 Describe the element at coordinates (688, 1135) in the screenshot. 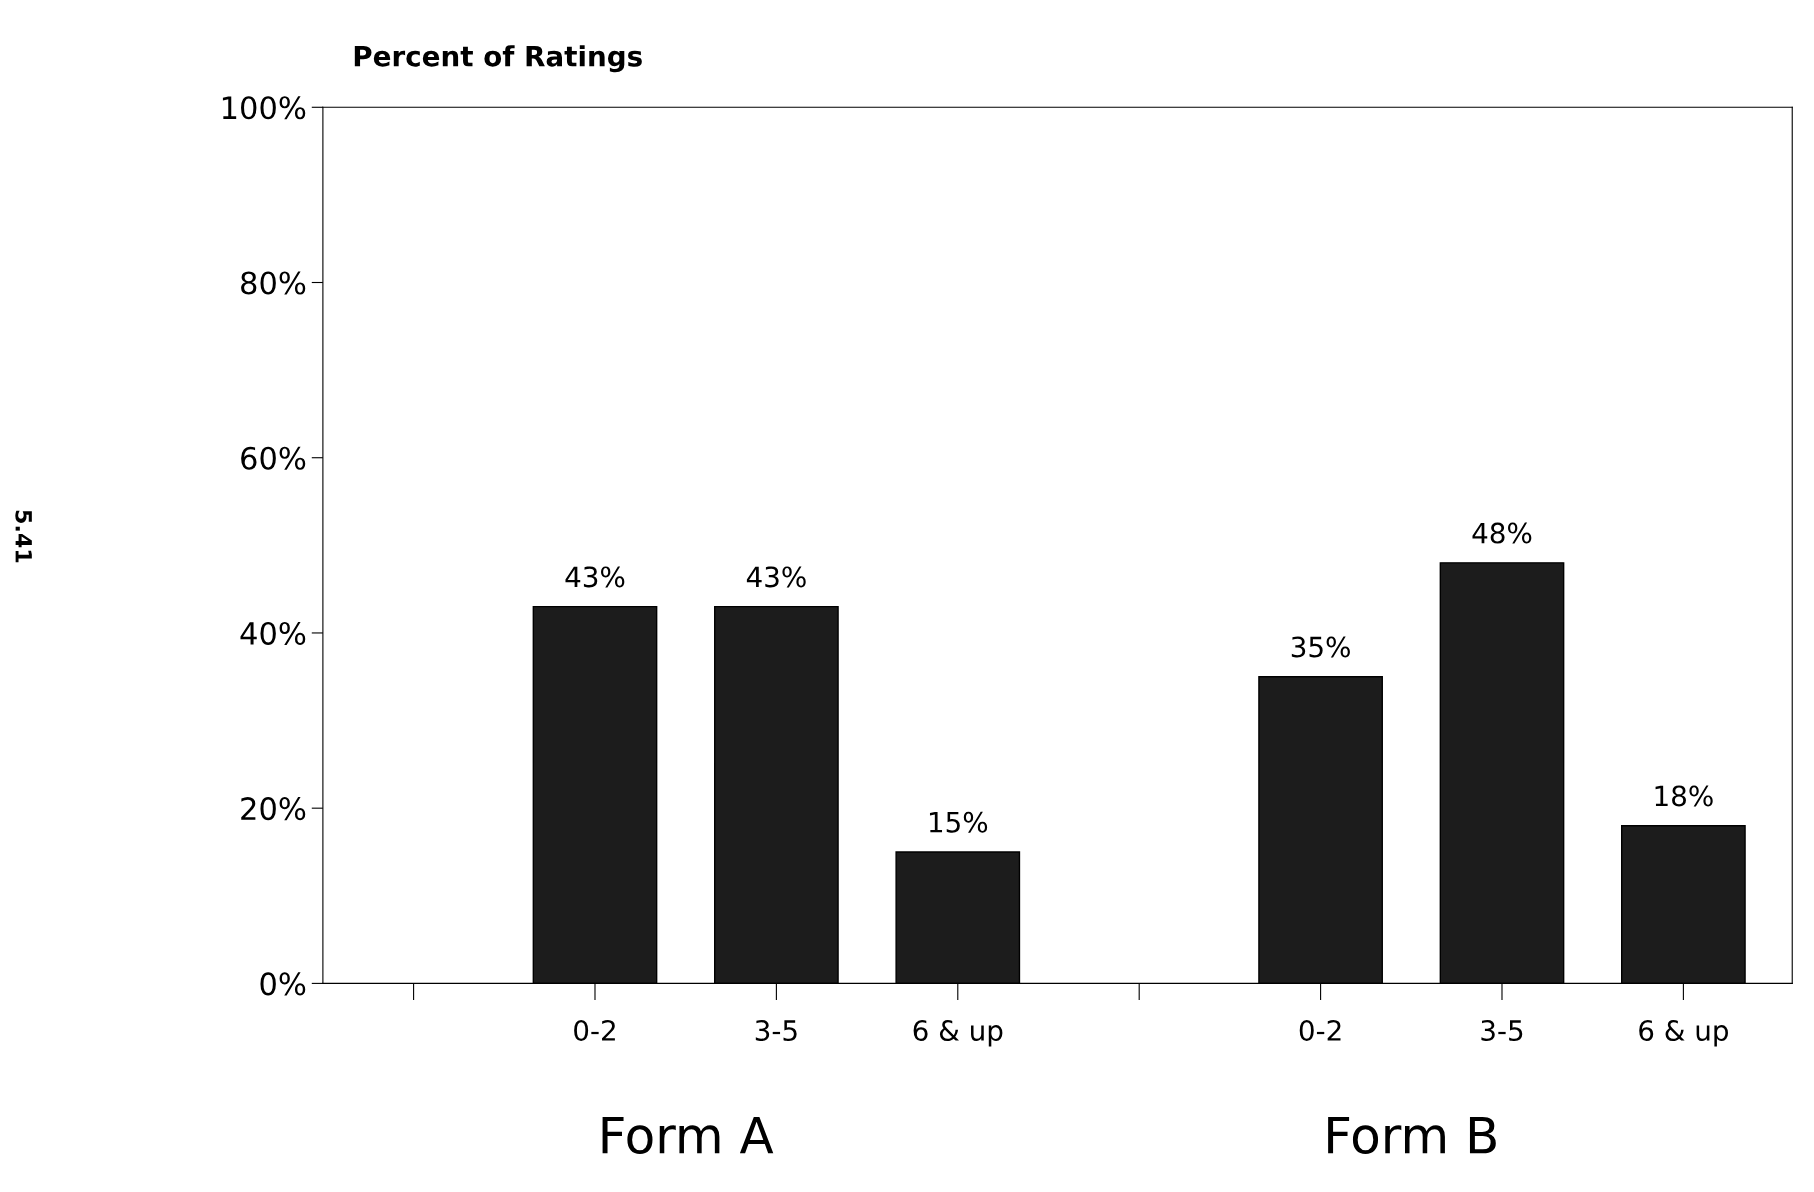

I see `text: Form A` at that location.